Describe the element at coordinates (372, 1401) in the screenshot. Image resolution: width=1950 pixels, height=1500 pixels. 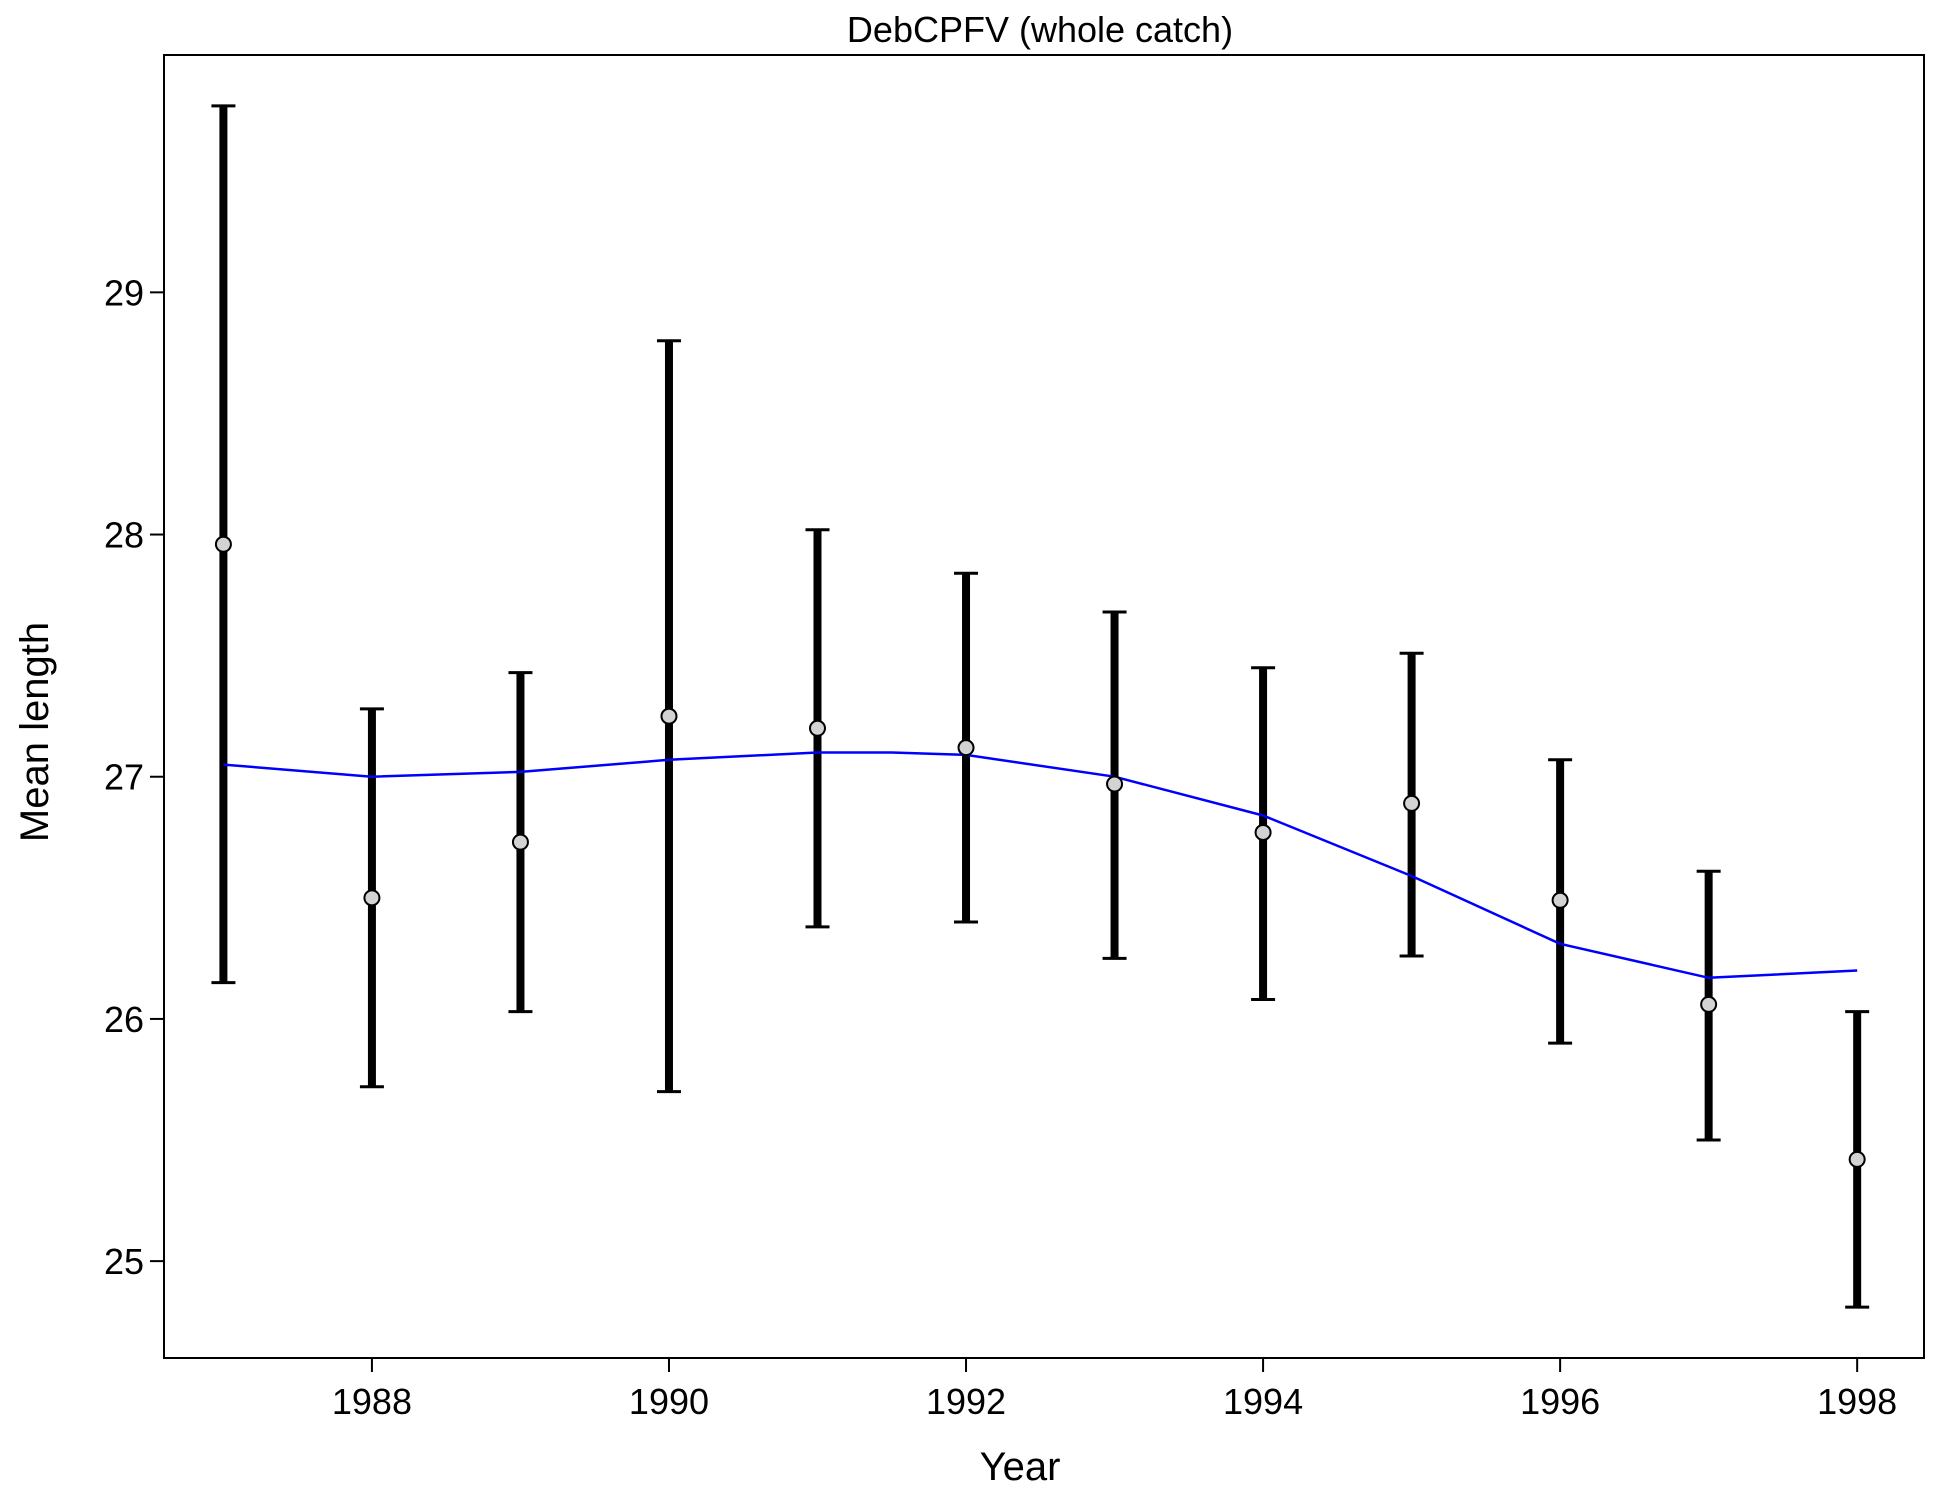
I see `x-tick-label: 1988` at that location.